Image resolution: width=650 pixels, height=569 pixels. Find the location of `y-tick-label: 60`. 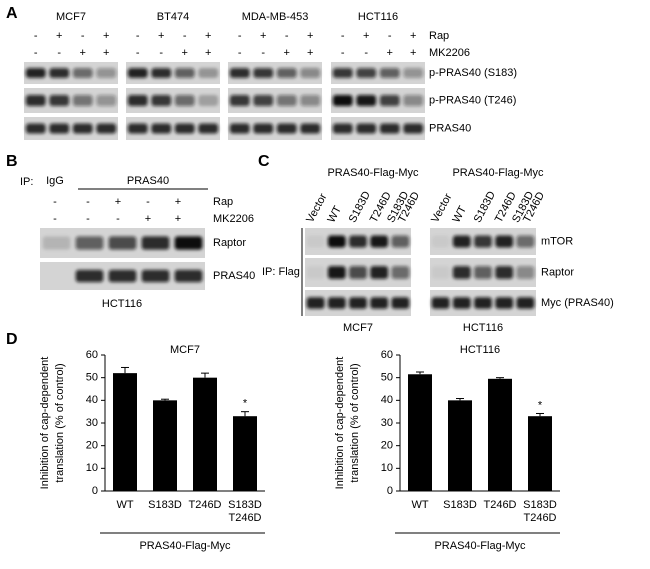

y-tick-label: 60 is located at coordinates (387, 355).